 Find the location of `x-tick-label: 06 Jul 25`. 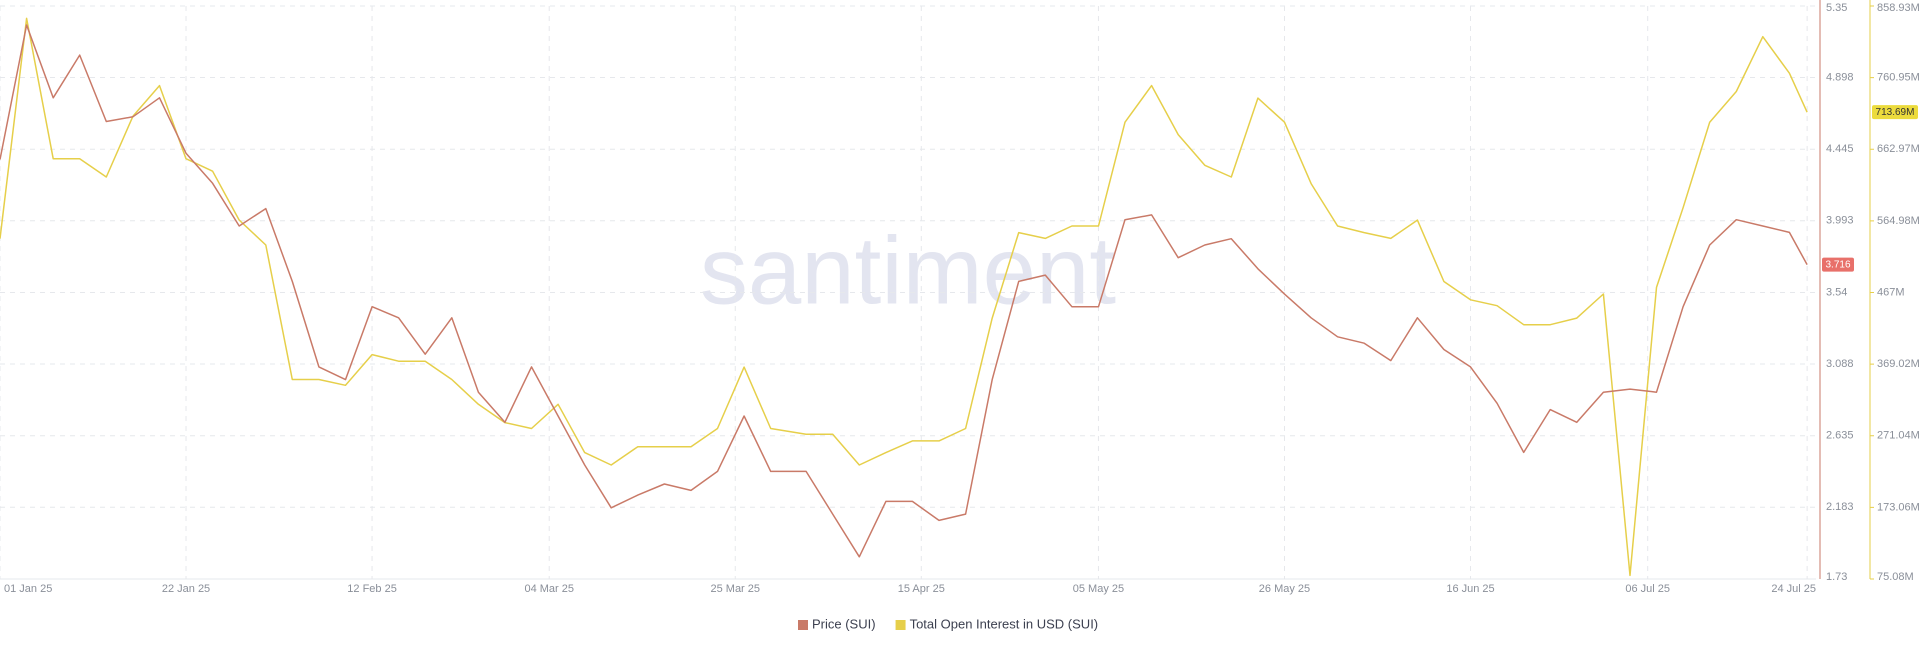

x-tick-label: 06 Jul 25 is located at coordinates (1647, 589).